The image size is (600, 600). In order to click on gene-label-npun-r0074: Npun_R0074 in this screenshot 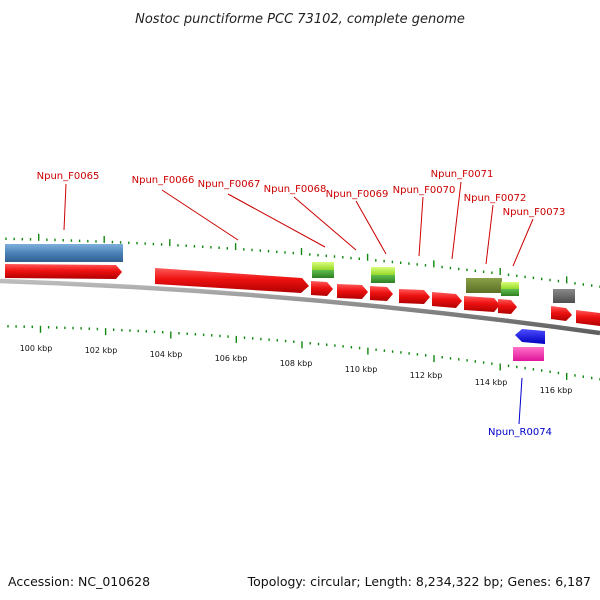, I will do `click(520, 432)`.